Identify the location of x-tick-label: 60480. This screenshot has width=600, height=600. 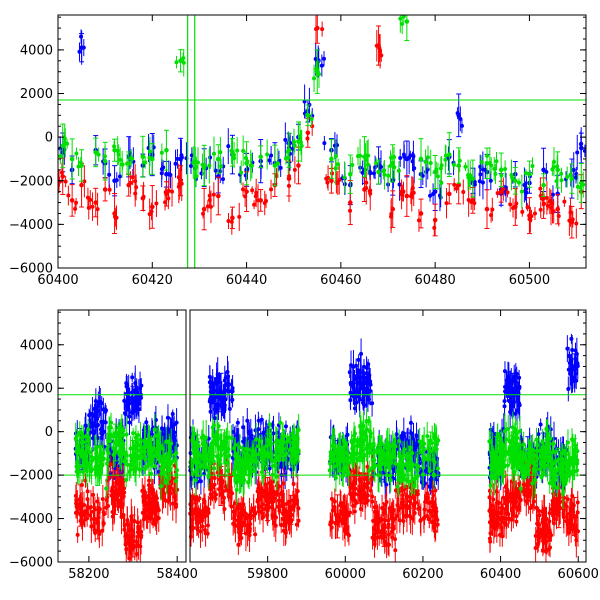
(434, 280).